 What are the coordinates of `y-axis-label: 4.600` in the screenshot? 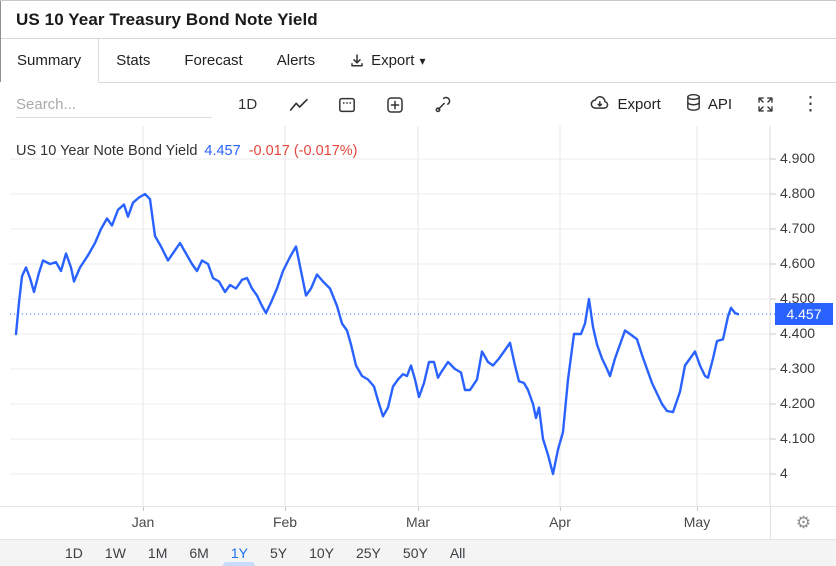 It's located at (798, 263).